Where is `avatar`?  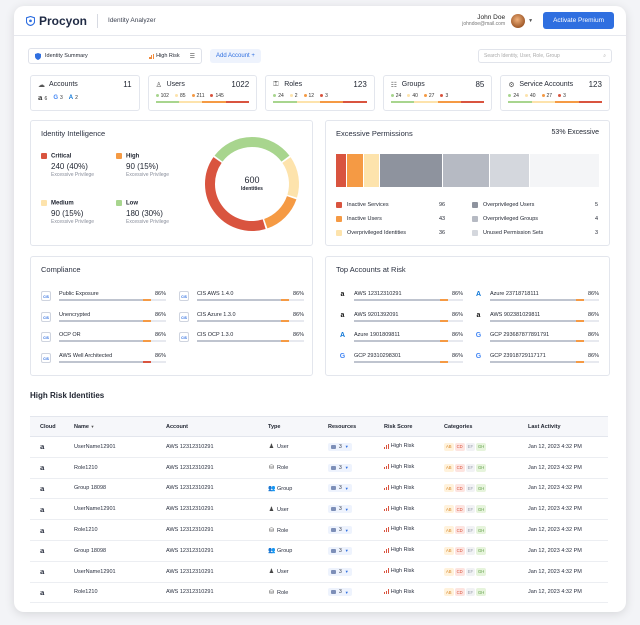
avatar is located at coordinates (518, 20).